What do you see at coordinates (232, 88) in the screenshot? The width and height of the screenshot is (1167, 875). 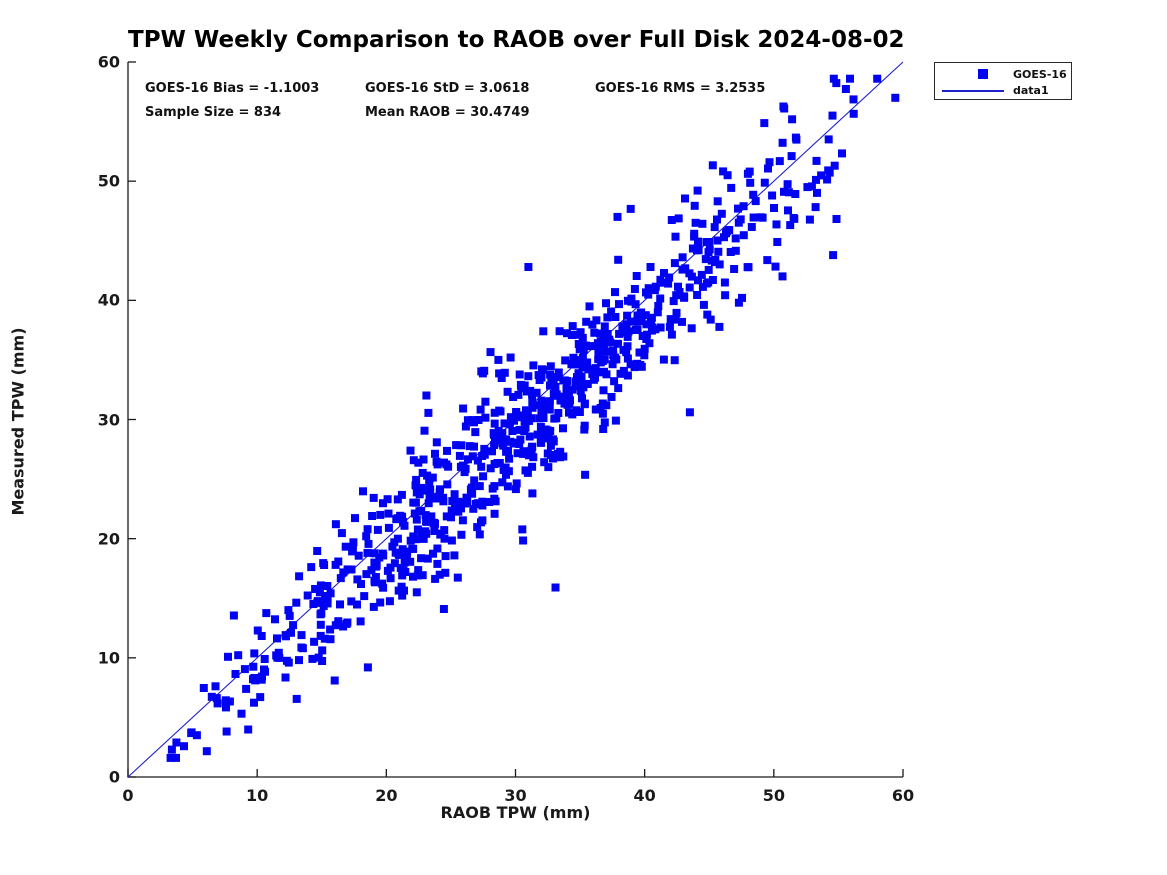 I see `stat-bias: GOES-16 Bias = -1.1003` at bounding box center [232, 88].